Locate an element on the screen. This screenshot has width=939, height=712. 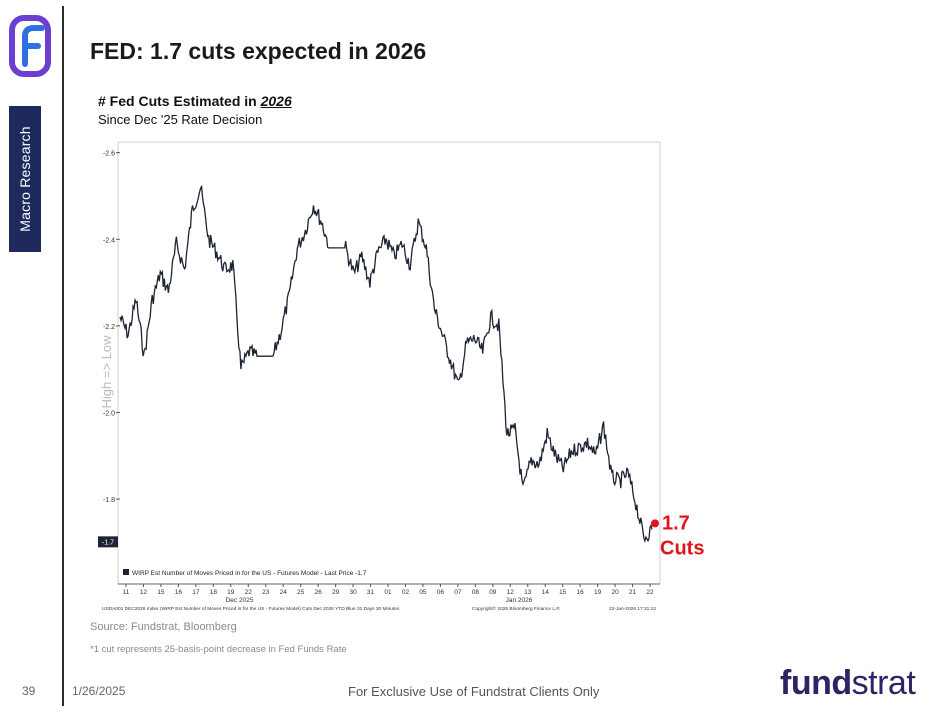
source-note: Source: Fundstrat, Bloomberg is located at coordinates (163, 627).